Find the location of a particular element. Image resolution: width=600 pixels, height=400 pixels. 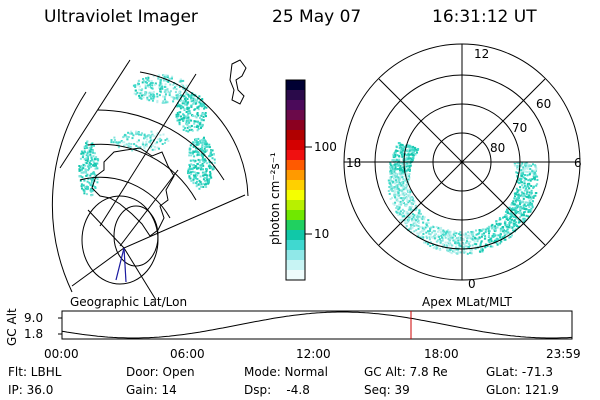

colorbar-unit-label: photon cm⁻²s⁻¹ is located at coordinates (275, 198).